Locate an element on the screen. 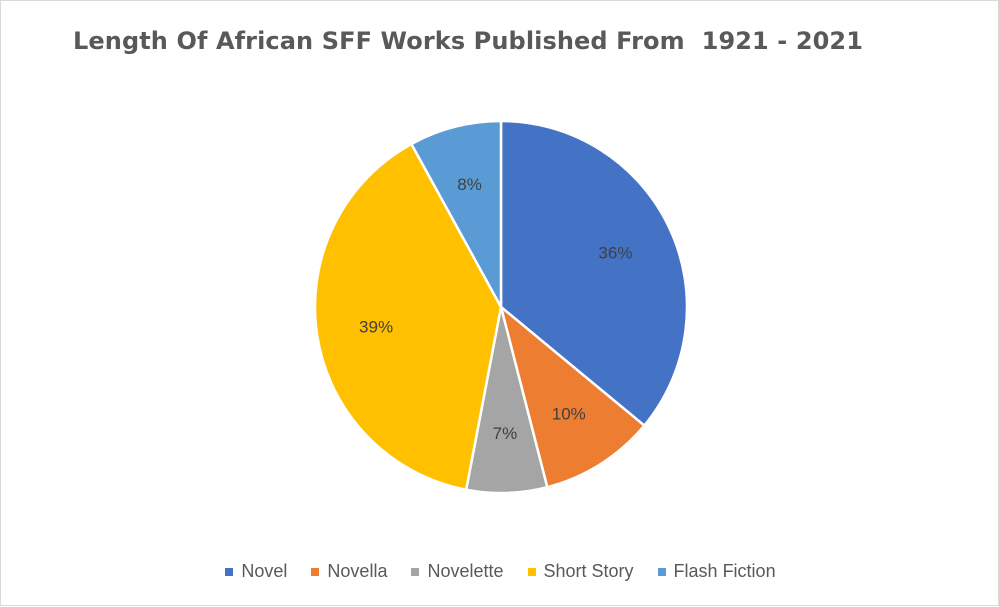 The height and width of the screenshot is (607, 999). legend-label: Novel is located at coordinates (264, 571).